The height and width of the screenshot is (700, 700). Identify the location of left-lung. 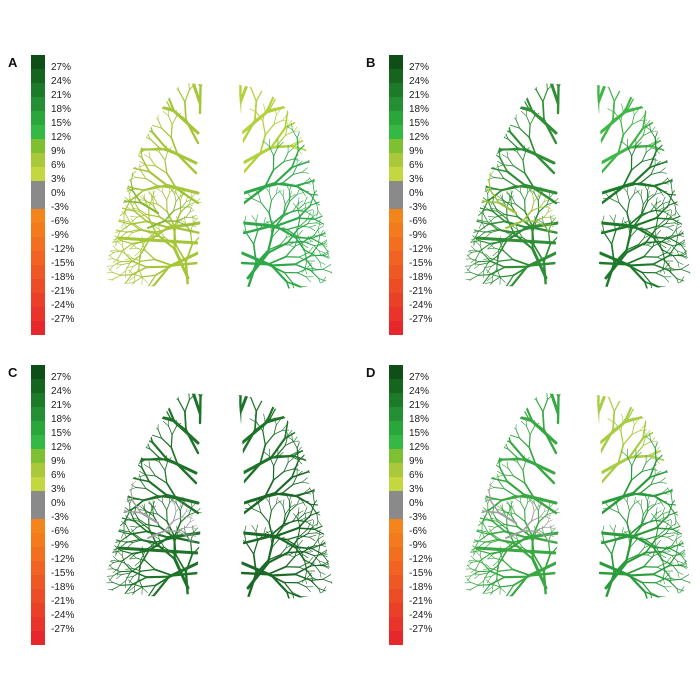
(158, 495).